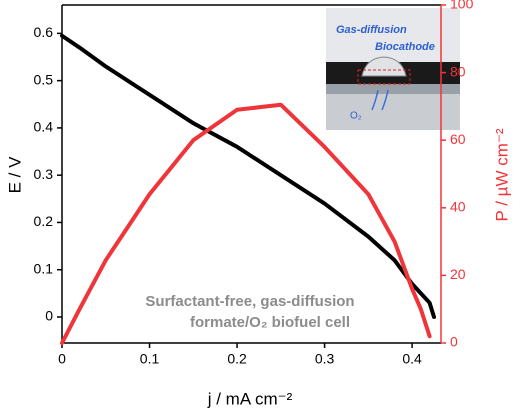 The width and height of the screenshot is (520, 418). Describe the element at coordinates (458, 207) in the screenshot. I see `y2-tick-label: 40` at that location.